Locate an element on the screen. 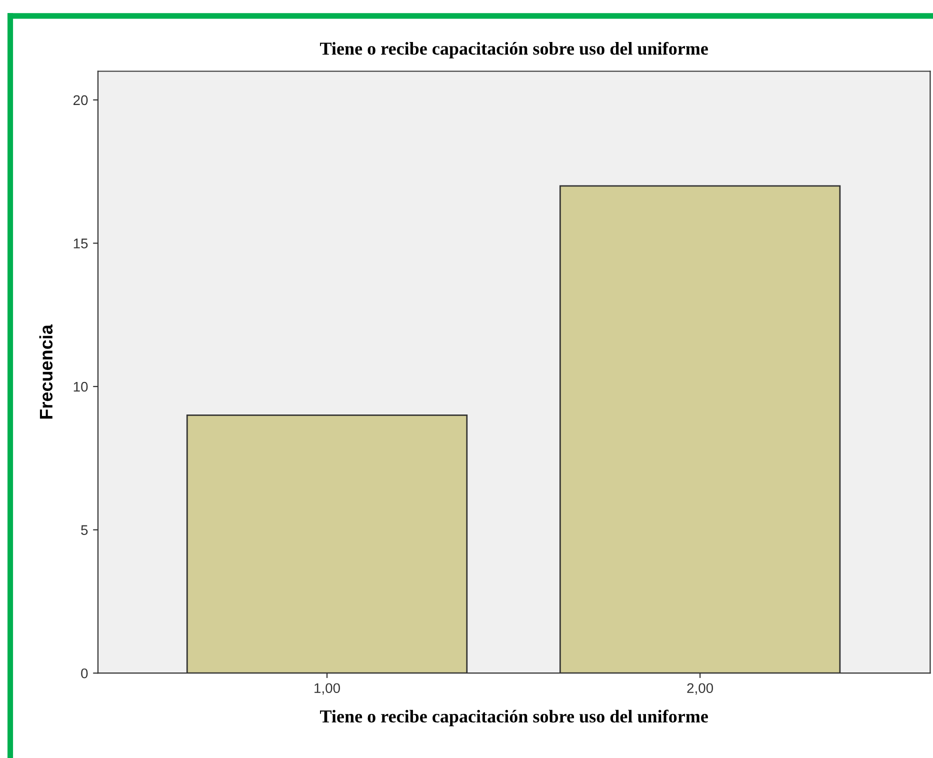 The height and width of the screenshot is (758, 933). y-tick-label: 5 is located at coordinates (84, 530).